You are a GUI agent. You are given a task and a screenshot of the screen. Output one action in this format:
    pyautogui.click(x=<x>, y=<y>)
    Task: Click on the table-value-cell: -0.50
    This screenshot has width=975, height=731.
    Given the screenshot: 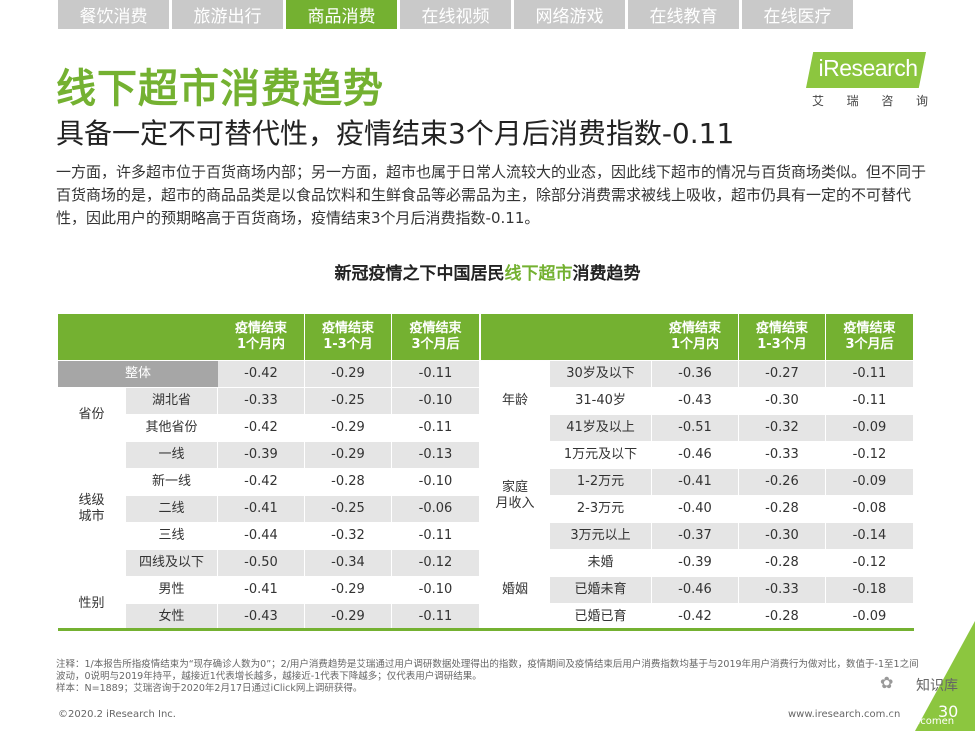 What is the action you would take?
    pyautogui.click(x=261, y=563)
    